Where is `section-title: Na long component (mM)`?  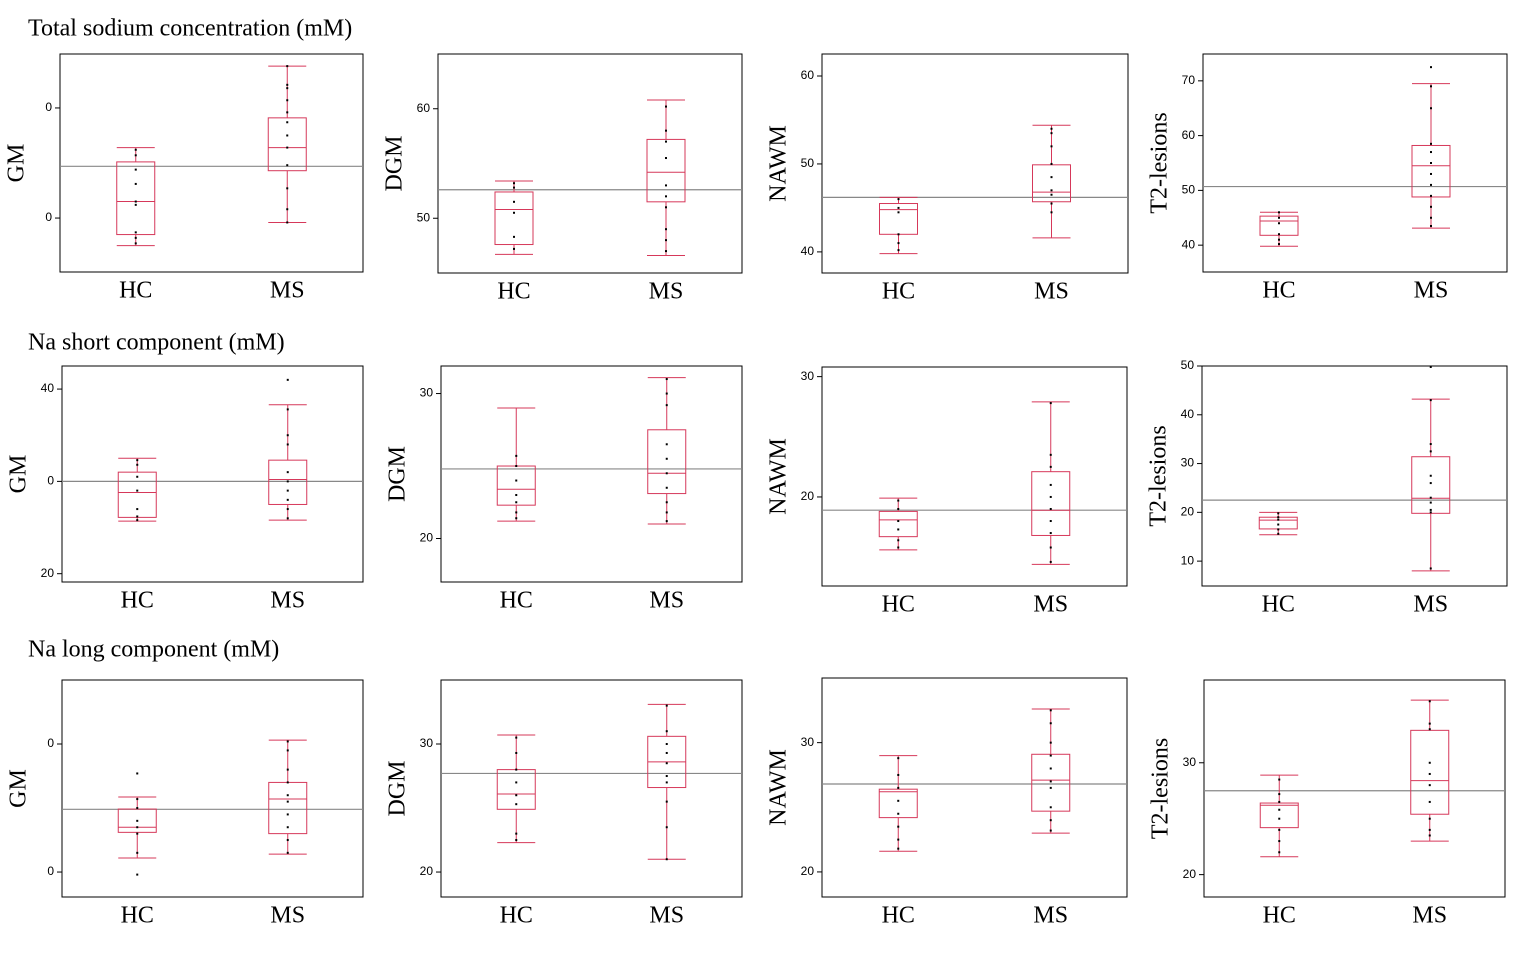
section-title: Na long component (mM) is located at coordinates (153, 650).